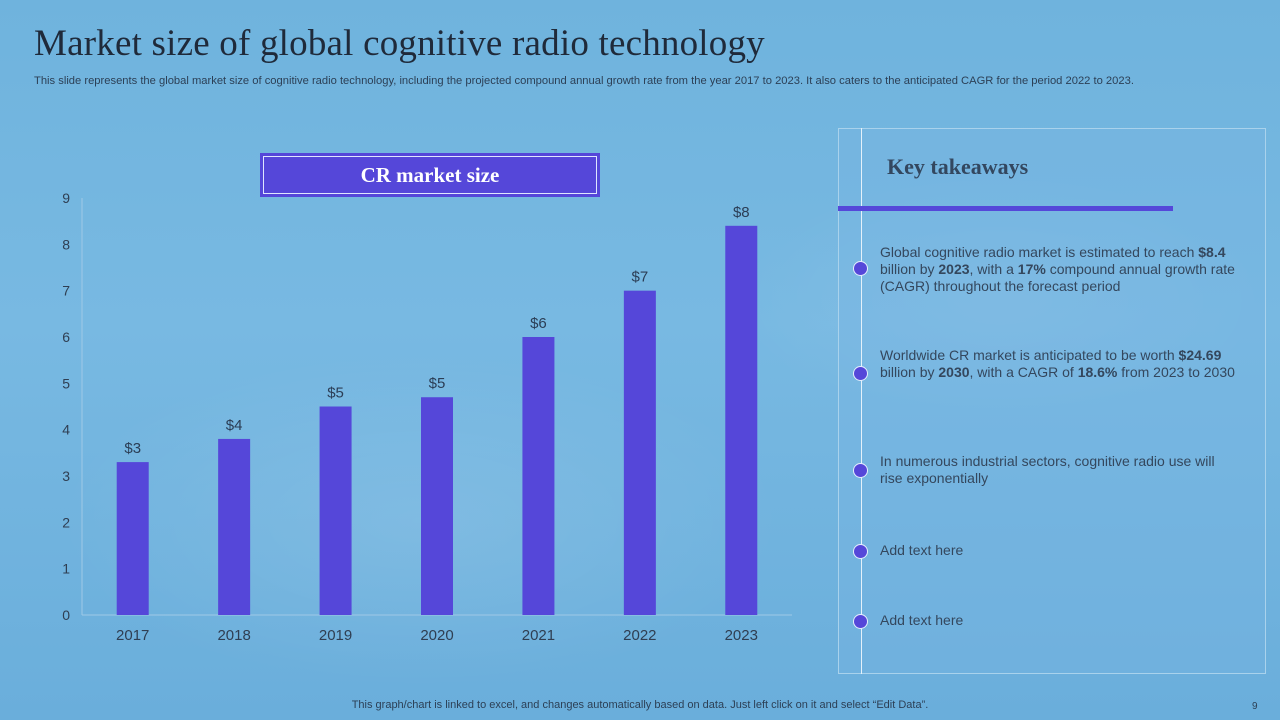 The image size is (1280, 720). I want to click on y-tick-label: 3, so click(66, 476).